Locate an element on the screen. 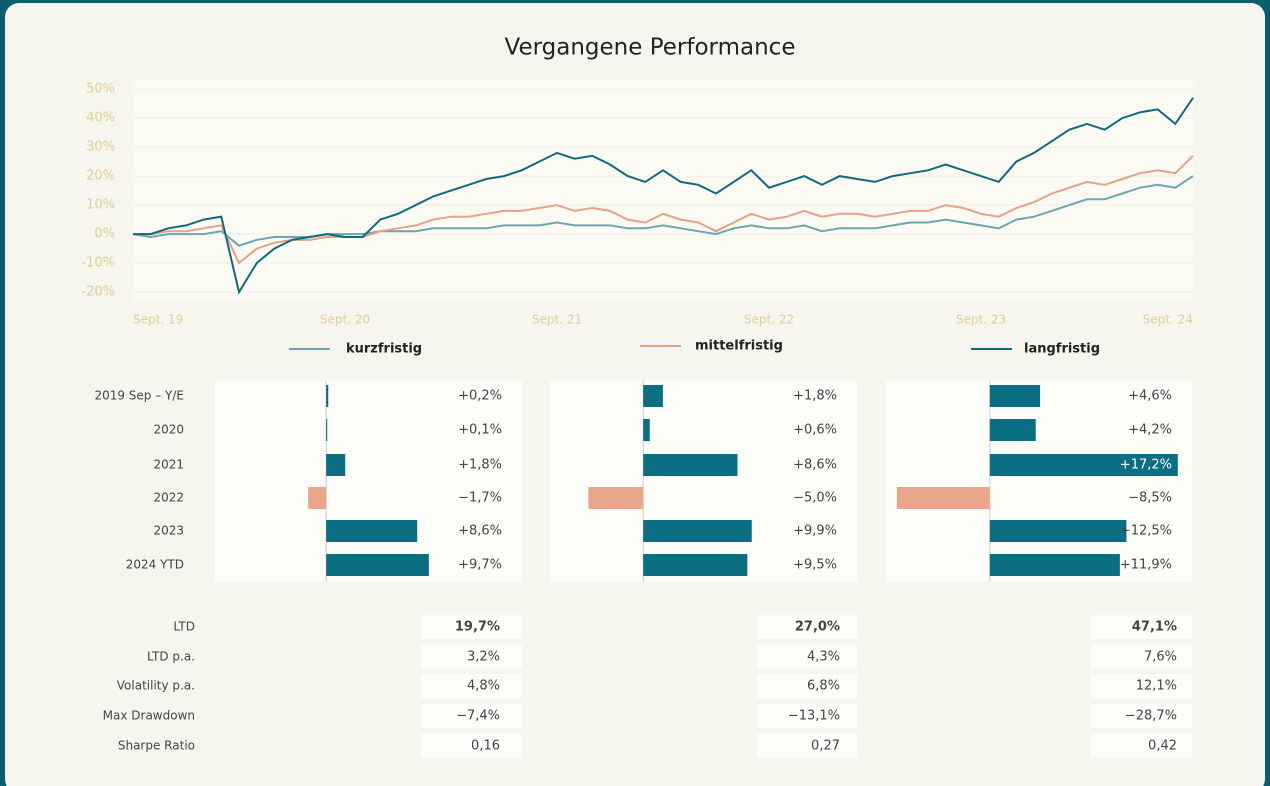 This screenshot has height=786, width=1270. y-tick-label: 30% is located at coordinates (100, 147).